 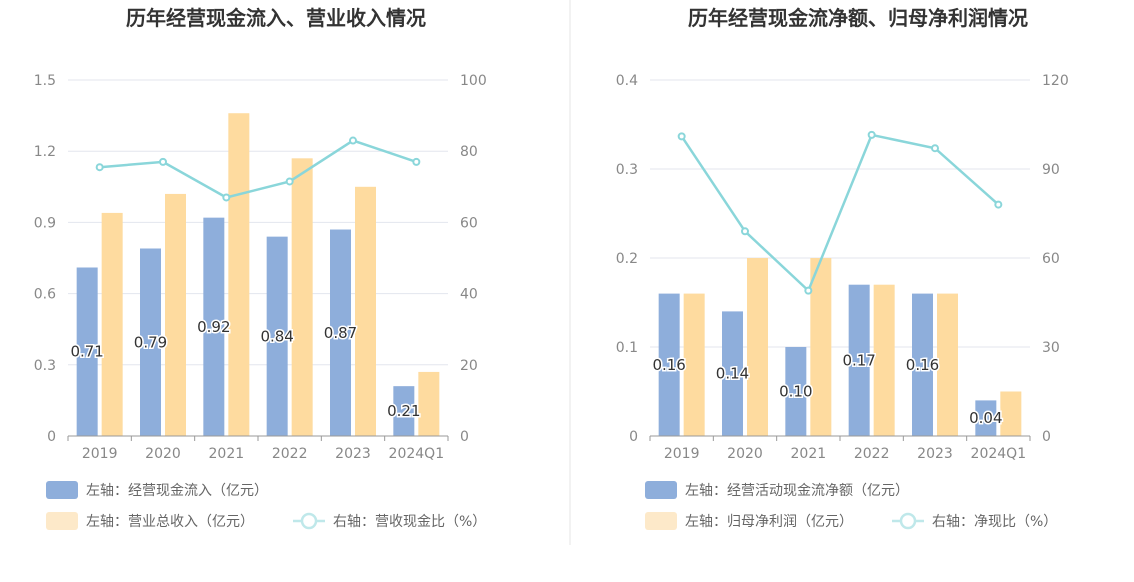 What do you see at coordinates (45, 223) in the screenshot?
I see `left-axis-tick-label: 0.9` at bounding box center [45, 223].